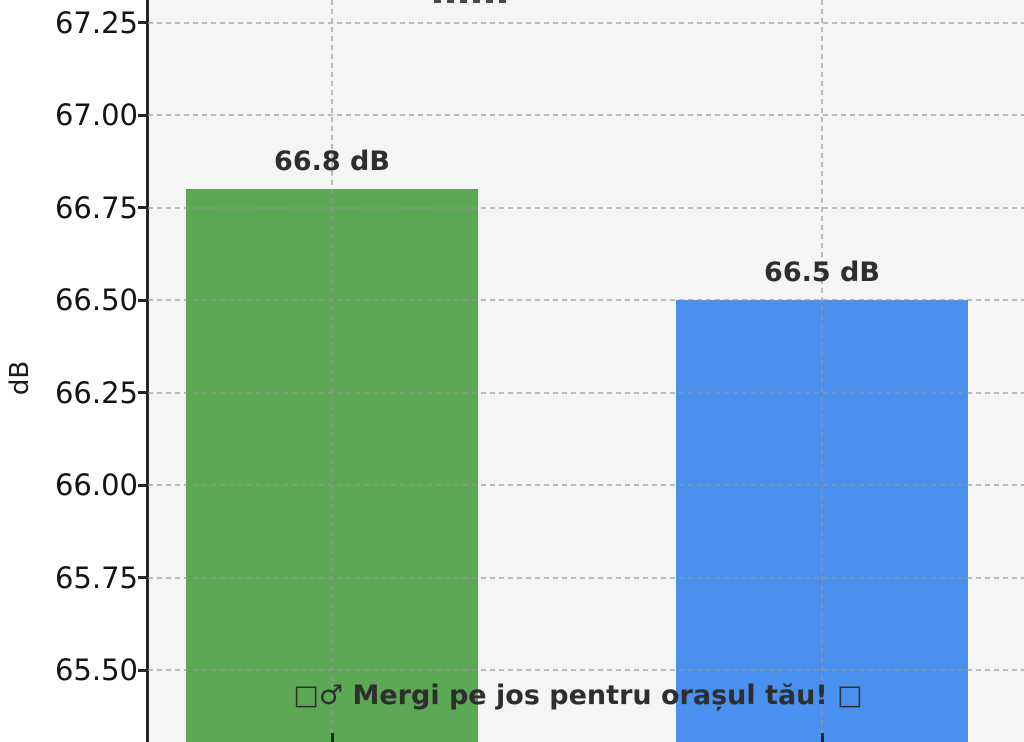  I want to click on y-tick-label: 66.50, so click(96, 300).